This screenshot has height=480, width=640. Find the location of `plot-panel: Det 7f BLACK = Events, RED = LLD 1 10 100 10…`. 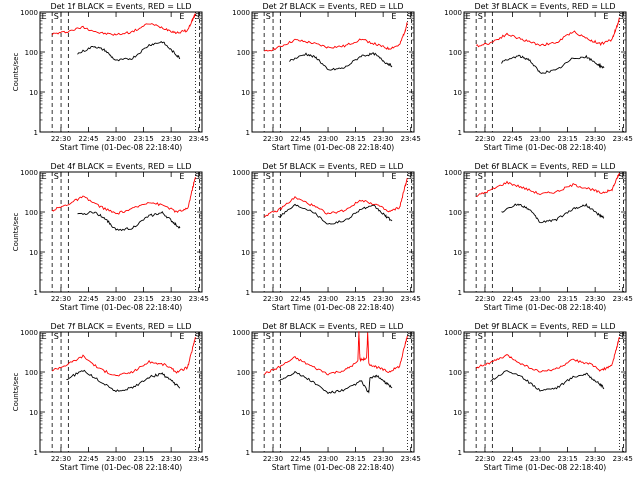

plot-panel: Det 7f BLACK = Events, RED = LLD 1 10 100 10… is located at coordinates (110, 397).